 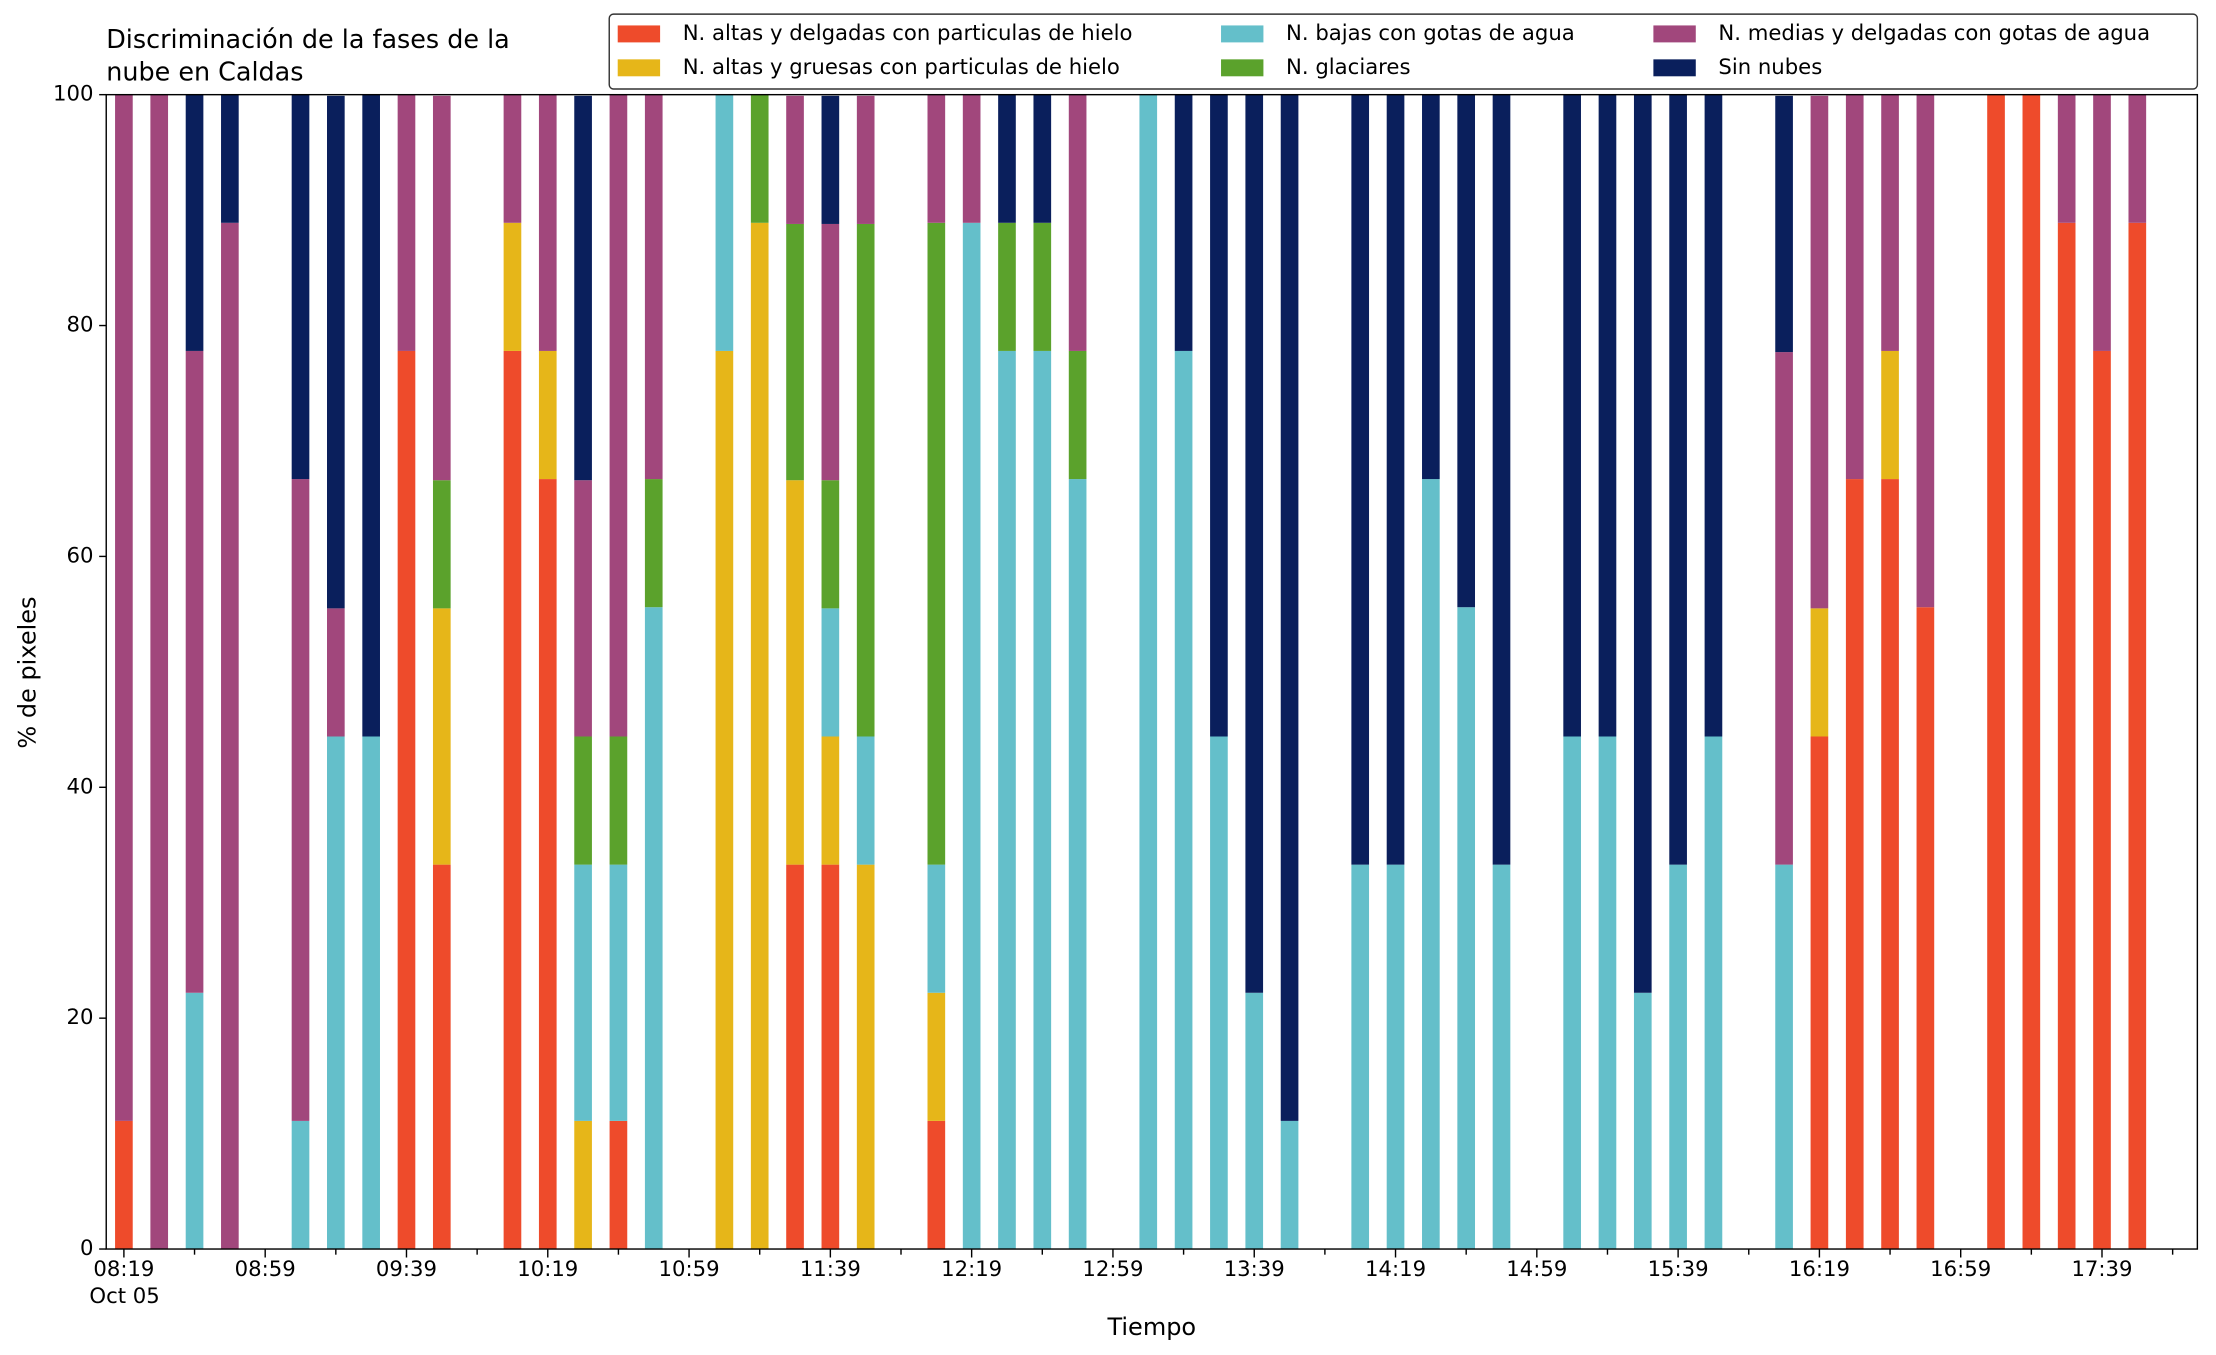 What do you see at coordinates (1678, 1268) in the screenshot?
I see `x-tick-label: 15:39` at bounding box center [1678, 1268].